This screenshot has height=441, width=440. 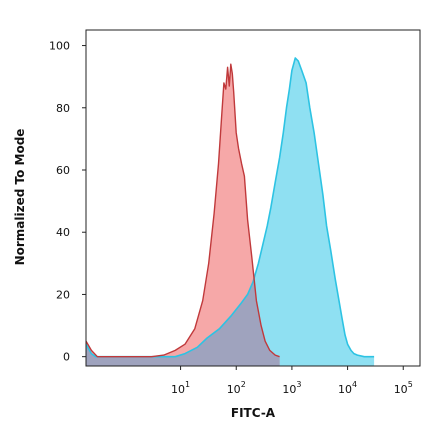 What do you see at coordinates (67, 202) in the screenshot?
I see `y-axis-ticks: 0 20 40 60 80 100` at bounding box center [67, 202].